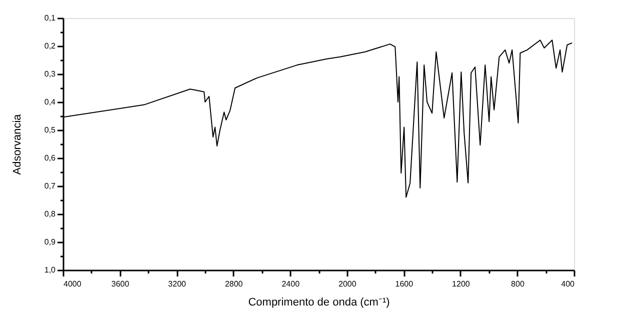  I want to click on y-tick-label: 0,6, so click(50, 158).